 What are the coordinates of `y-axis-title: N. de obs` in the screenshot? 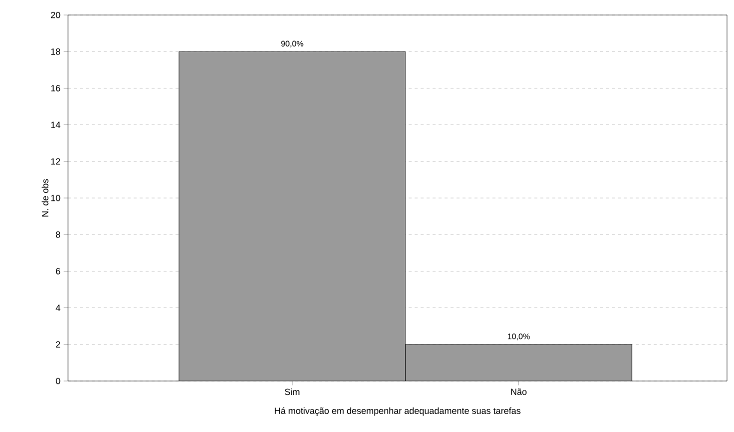 It's located at (45, 198).